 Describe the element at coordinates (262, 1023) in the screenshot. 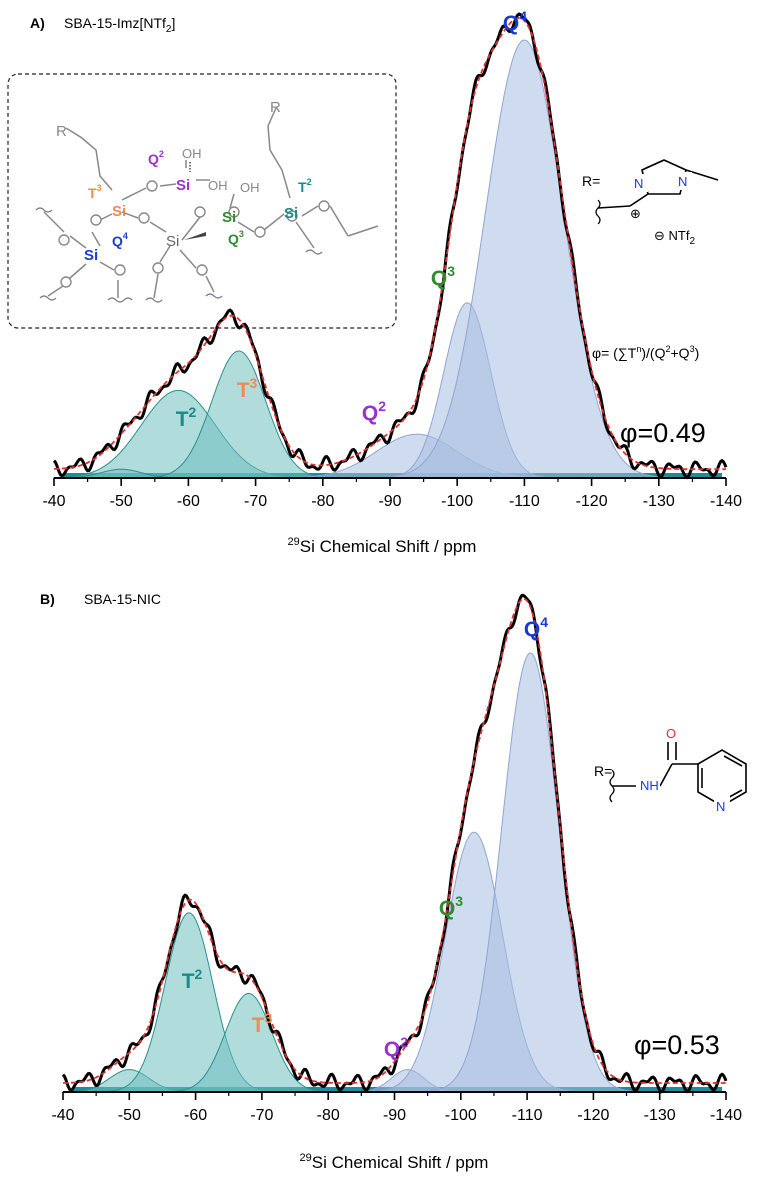

I see `peak-label-t3-b: T3` at that location.